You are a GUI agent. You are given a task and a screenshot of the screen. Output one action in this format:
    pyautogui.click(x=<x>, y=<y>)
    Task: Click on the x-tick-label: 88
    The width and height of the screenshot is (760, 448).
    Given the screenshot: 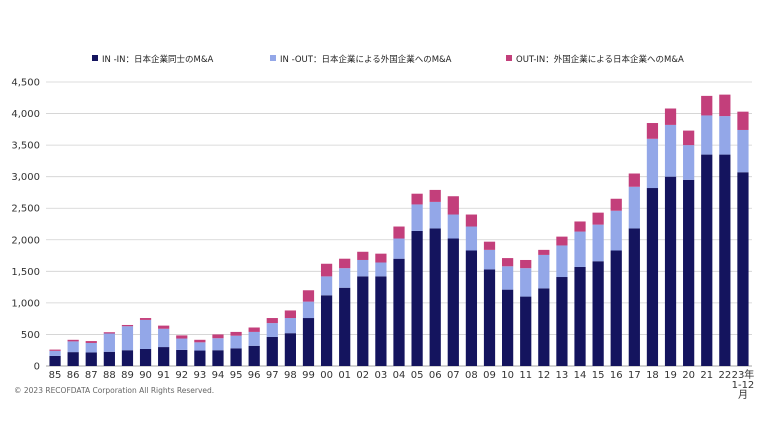 What is the action you would take?
    pyautogui.click(x=109, y=375)
    